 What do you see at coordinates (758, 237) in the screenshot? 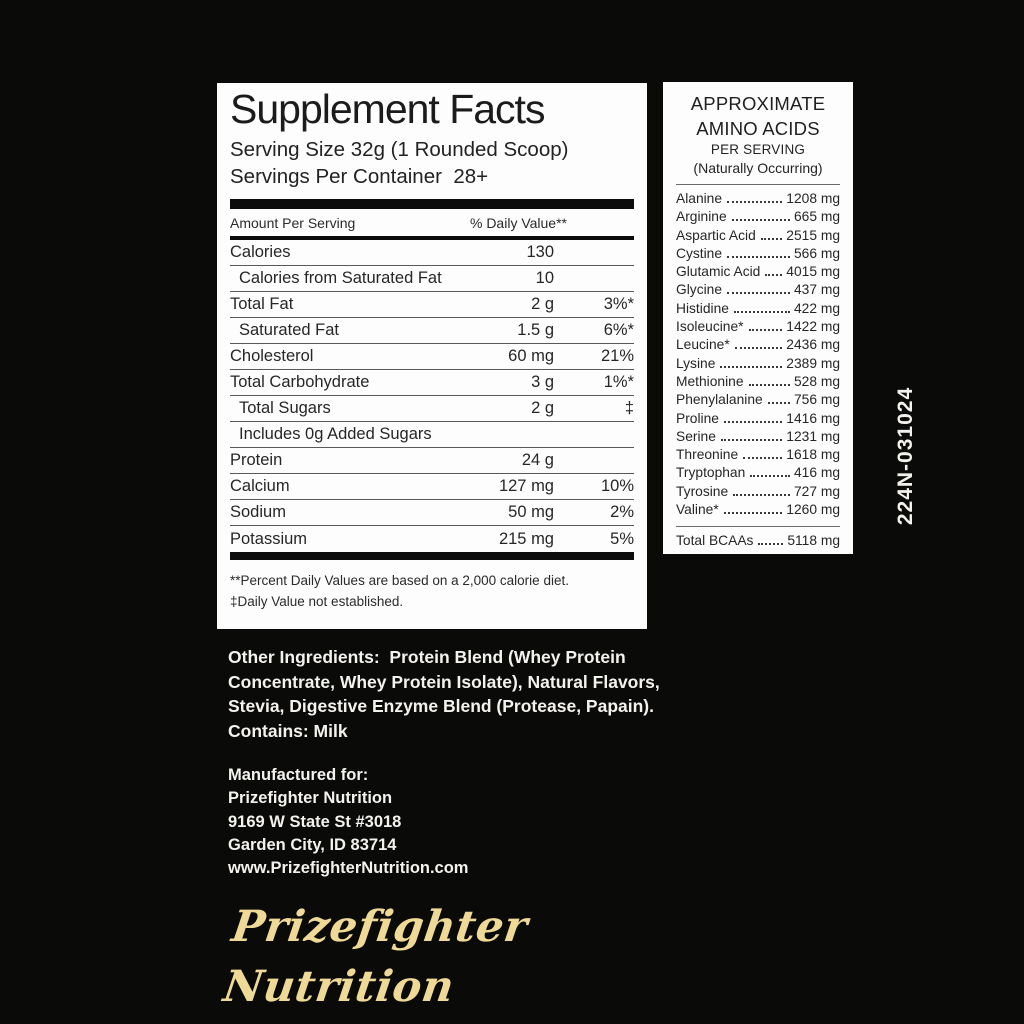
I see `amino-acid-row: Aspartic Acid 2515 mg` at bounding box center [758, 237].